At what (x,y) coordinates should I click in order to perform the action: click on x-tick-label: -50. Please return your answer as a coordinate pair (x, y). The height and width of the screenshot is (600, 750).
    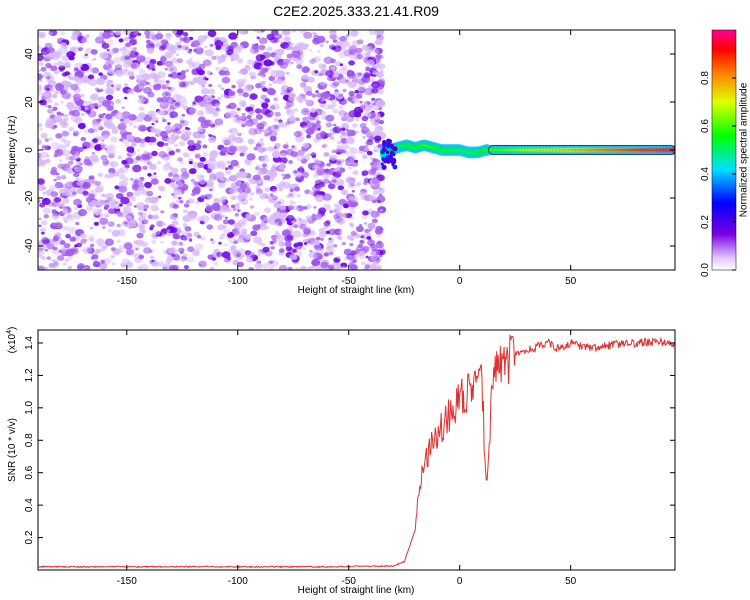
    Looking at the image, I should click on (349, 281).